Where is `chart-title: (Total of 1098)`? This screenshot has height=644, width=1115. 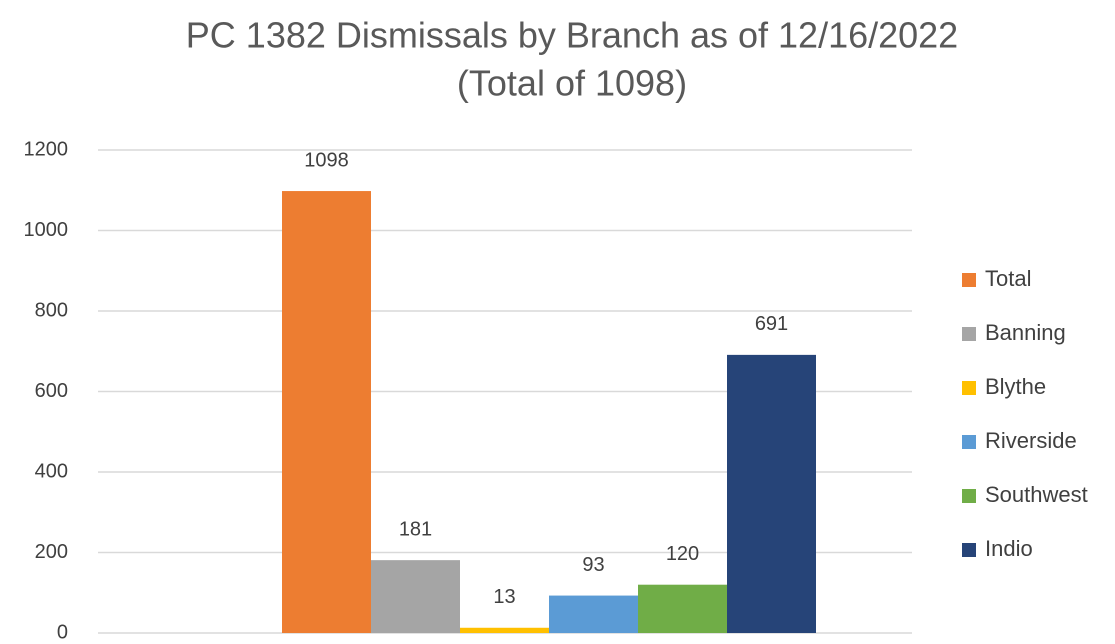 chart-title: (Total of 1098) is located at coordinates (572, 83).